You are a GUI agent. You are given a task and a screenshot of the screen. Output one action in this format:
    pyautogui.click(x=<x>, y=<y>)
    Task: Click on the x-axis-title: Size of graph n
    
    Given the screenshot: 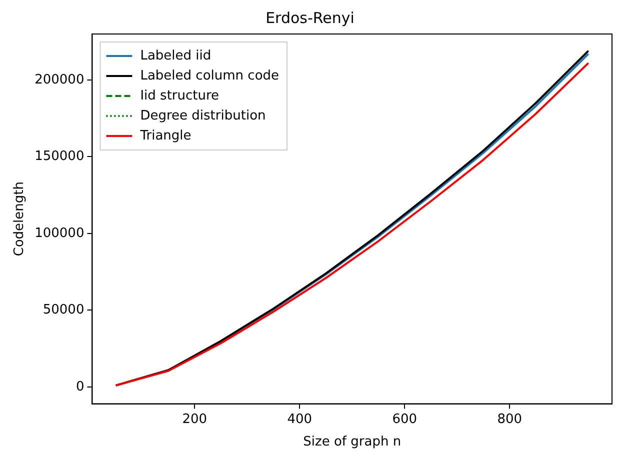 What is the action you would take?
    pyautogui.click(x=352, y=442)
    